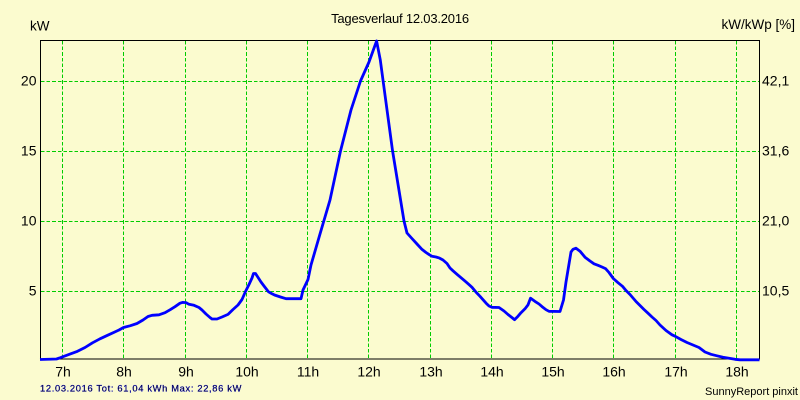 This screenshot has height=400, width=800. I want to click on svg-text: 5, so click(33, 291).